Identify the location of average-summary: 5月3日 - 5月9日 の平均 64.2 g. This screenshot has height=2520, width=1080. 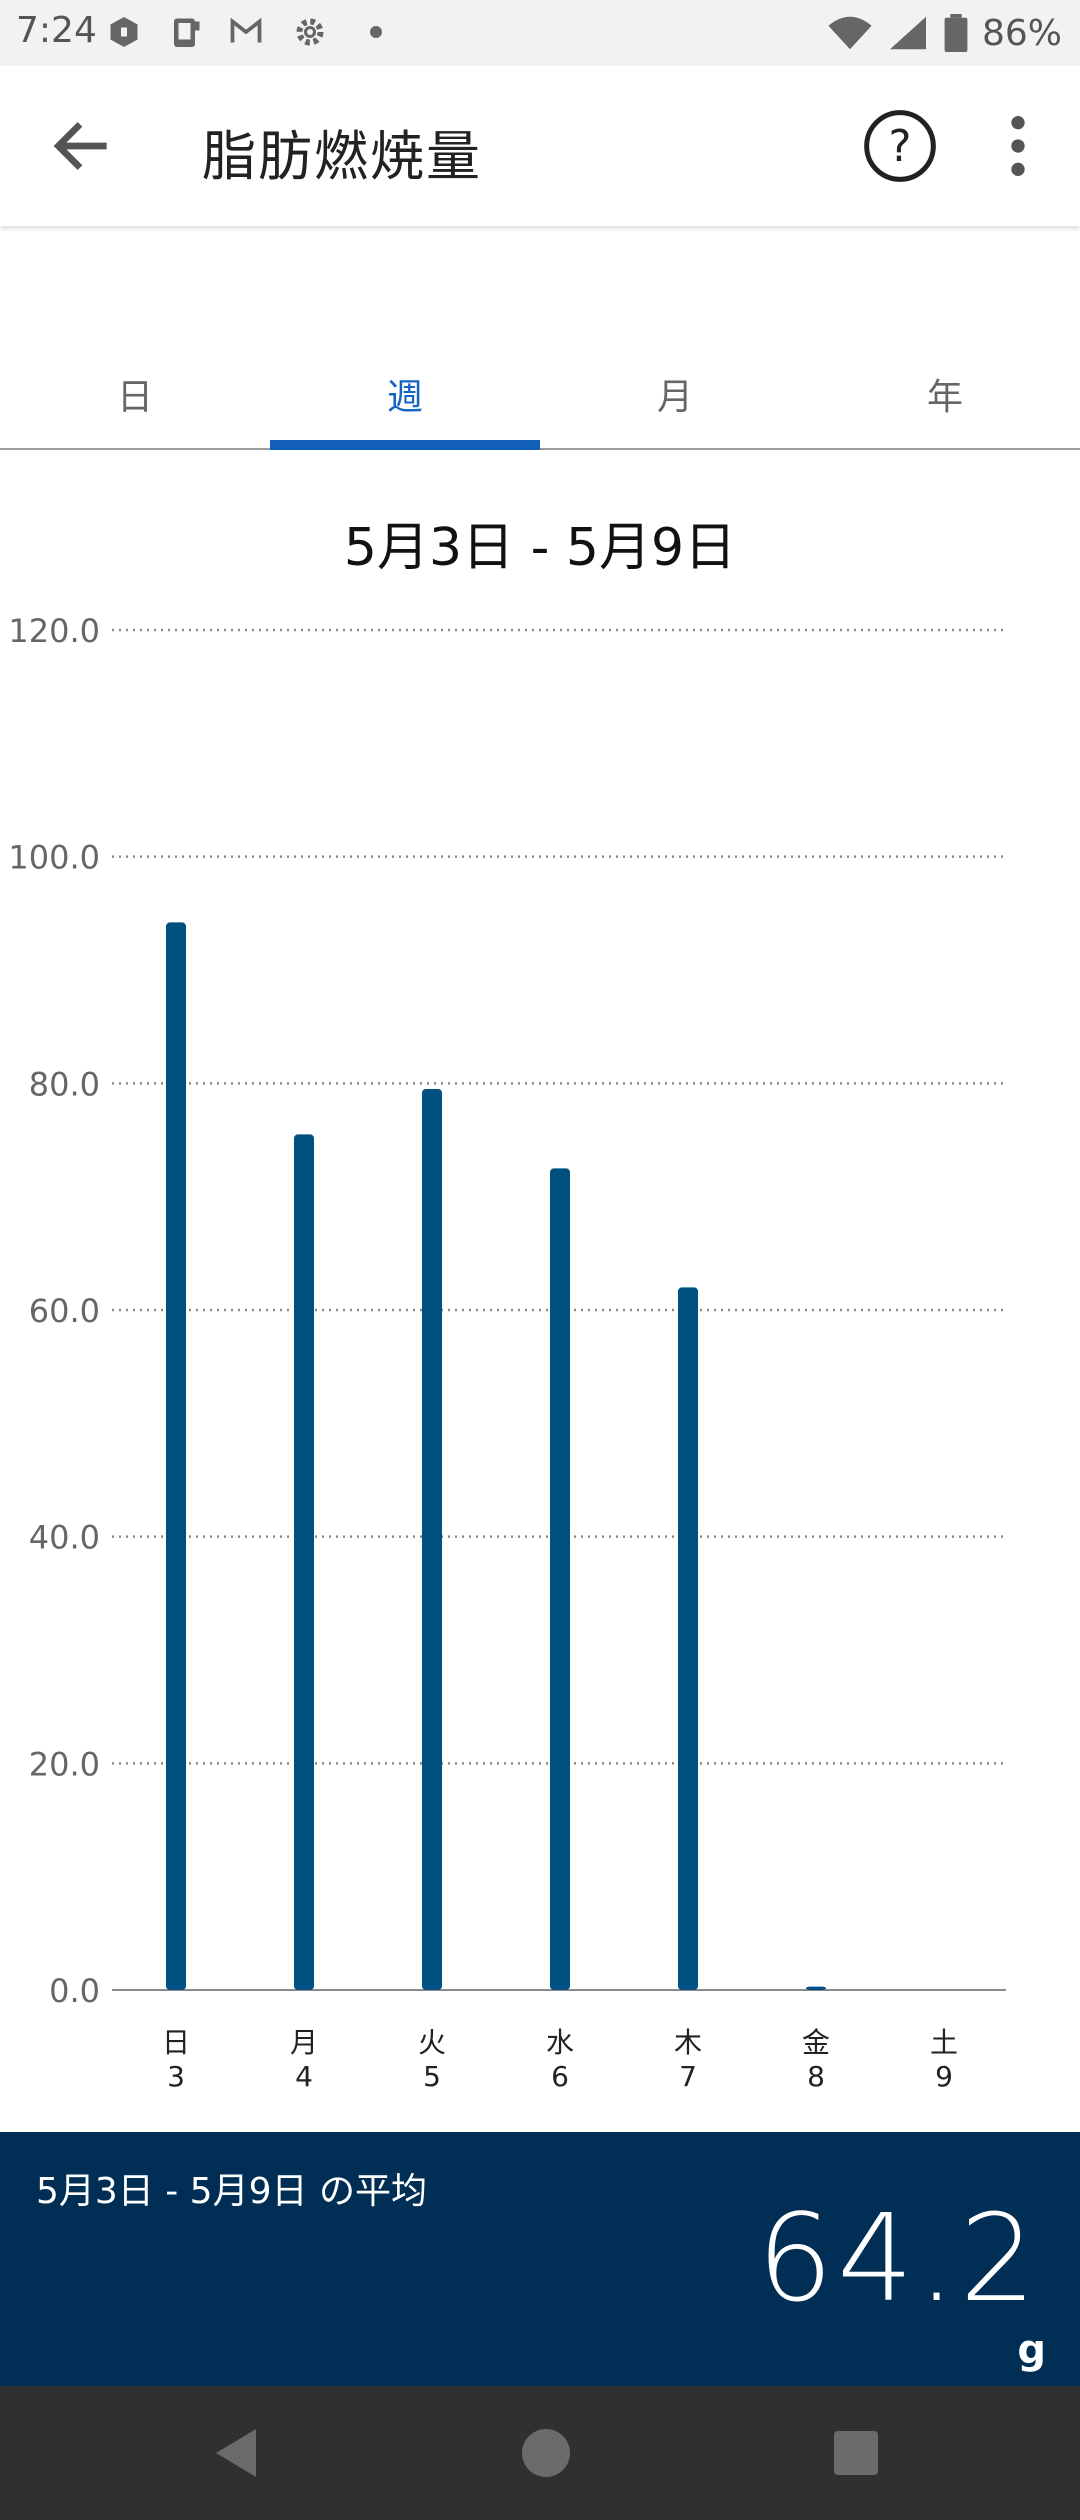
(540, 2259).